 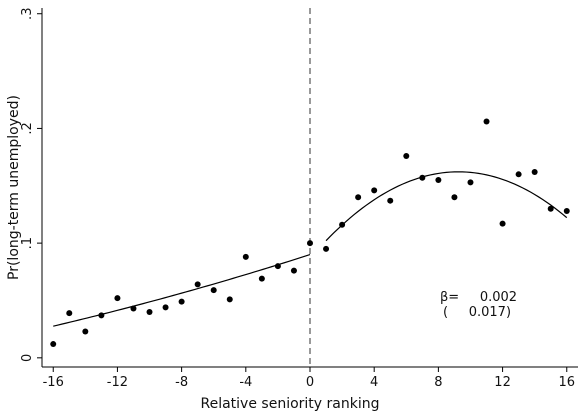 I want to click on x-tick-label: -8, so click(x=181, y=382).